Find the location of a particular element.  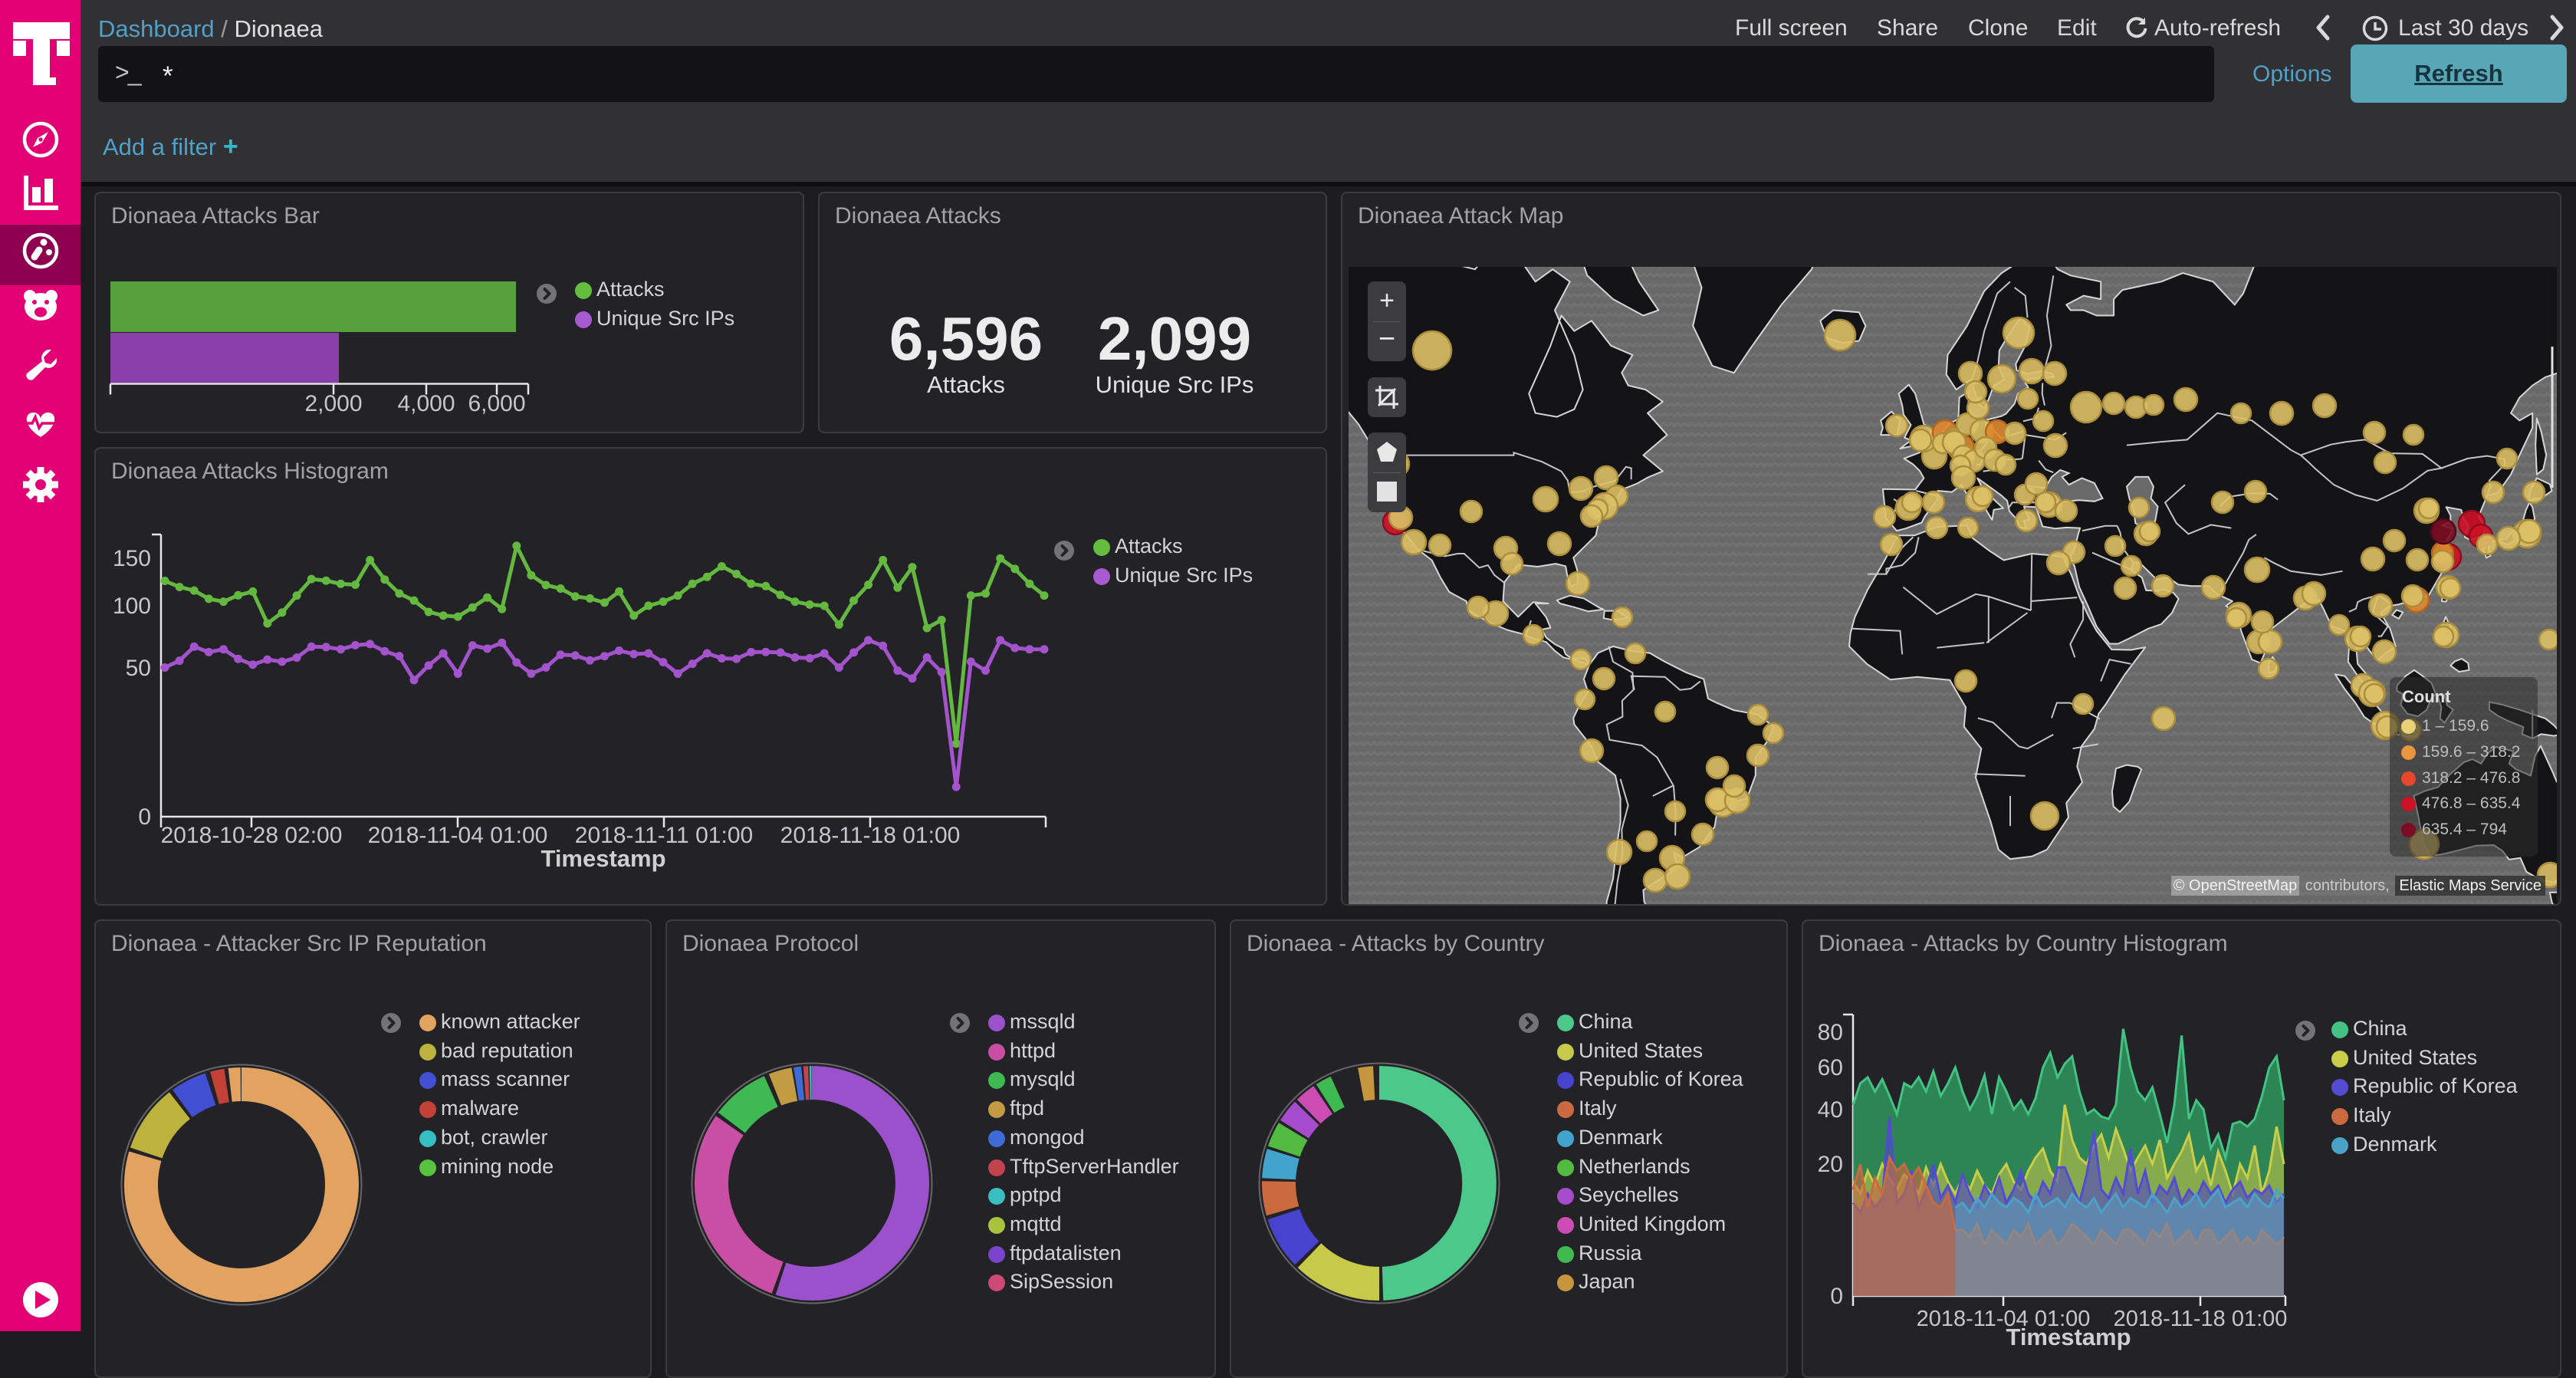

svg-text: 2018-11-11 01:00 is located at coordinates (664, 835).